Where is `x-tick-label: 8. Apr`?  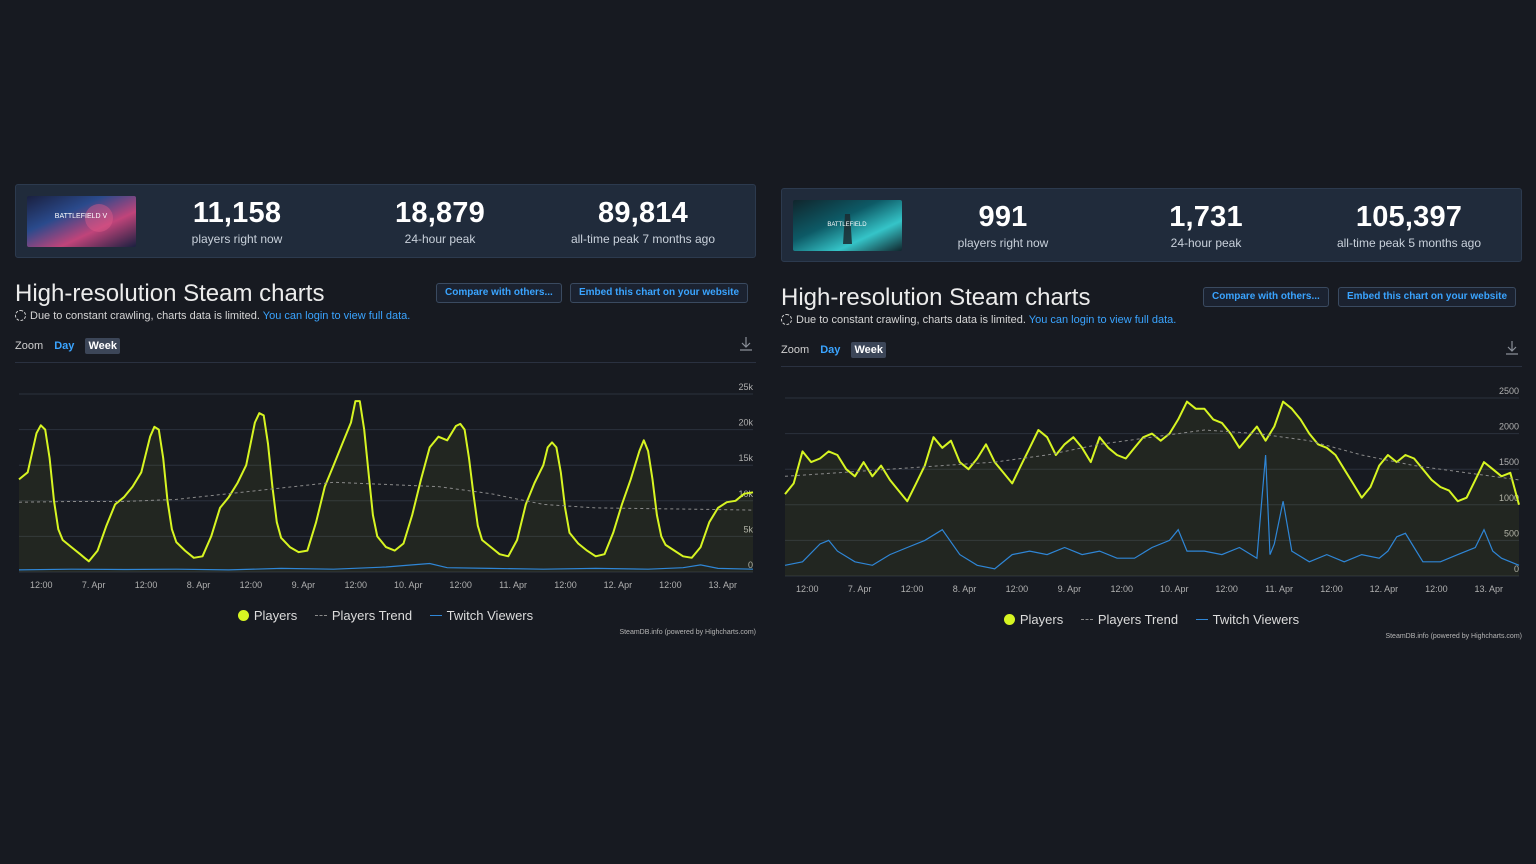
x-tick-label: 8. Apr is located at coordinates (199, 585).